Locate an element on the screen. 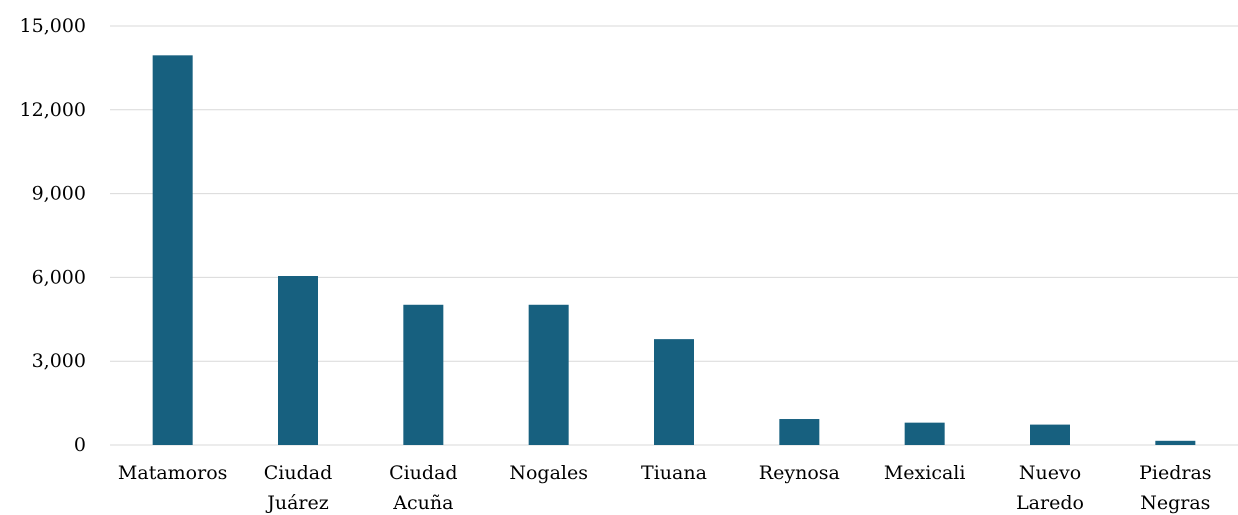 This screenshot has height=515, width=1238. x-category-label: Laredo is located at coordinates (1050, 503).